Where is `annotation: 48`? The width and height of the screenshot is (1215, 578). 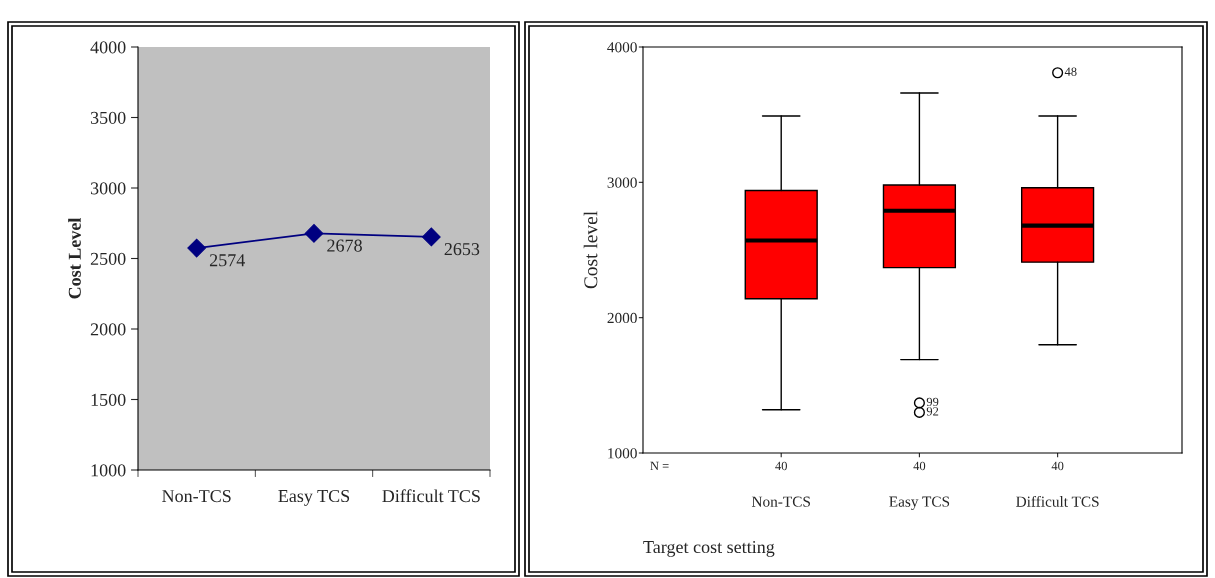
annotation: 48 is located at coordinates (1070, 71).